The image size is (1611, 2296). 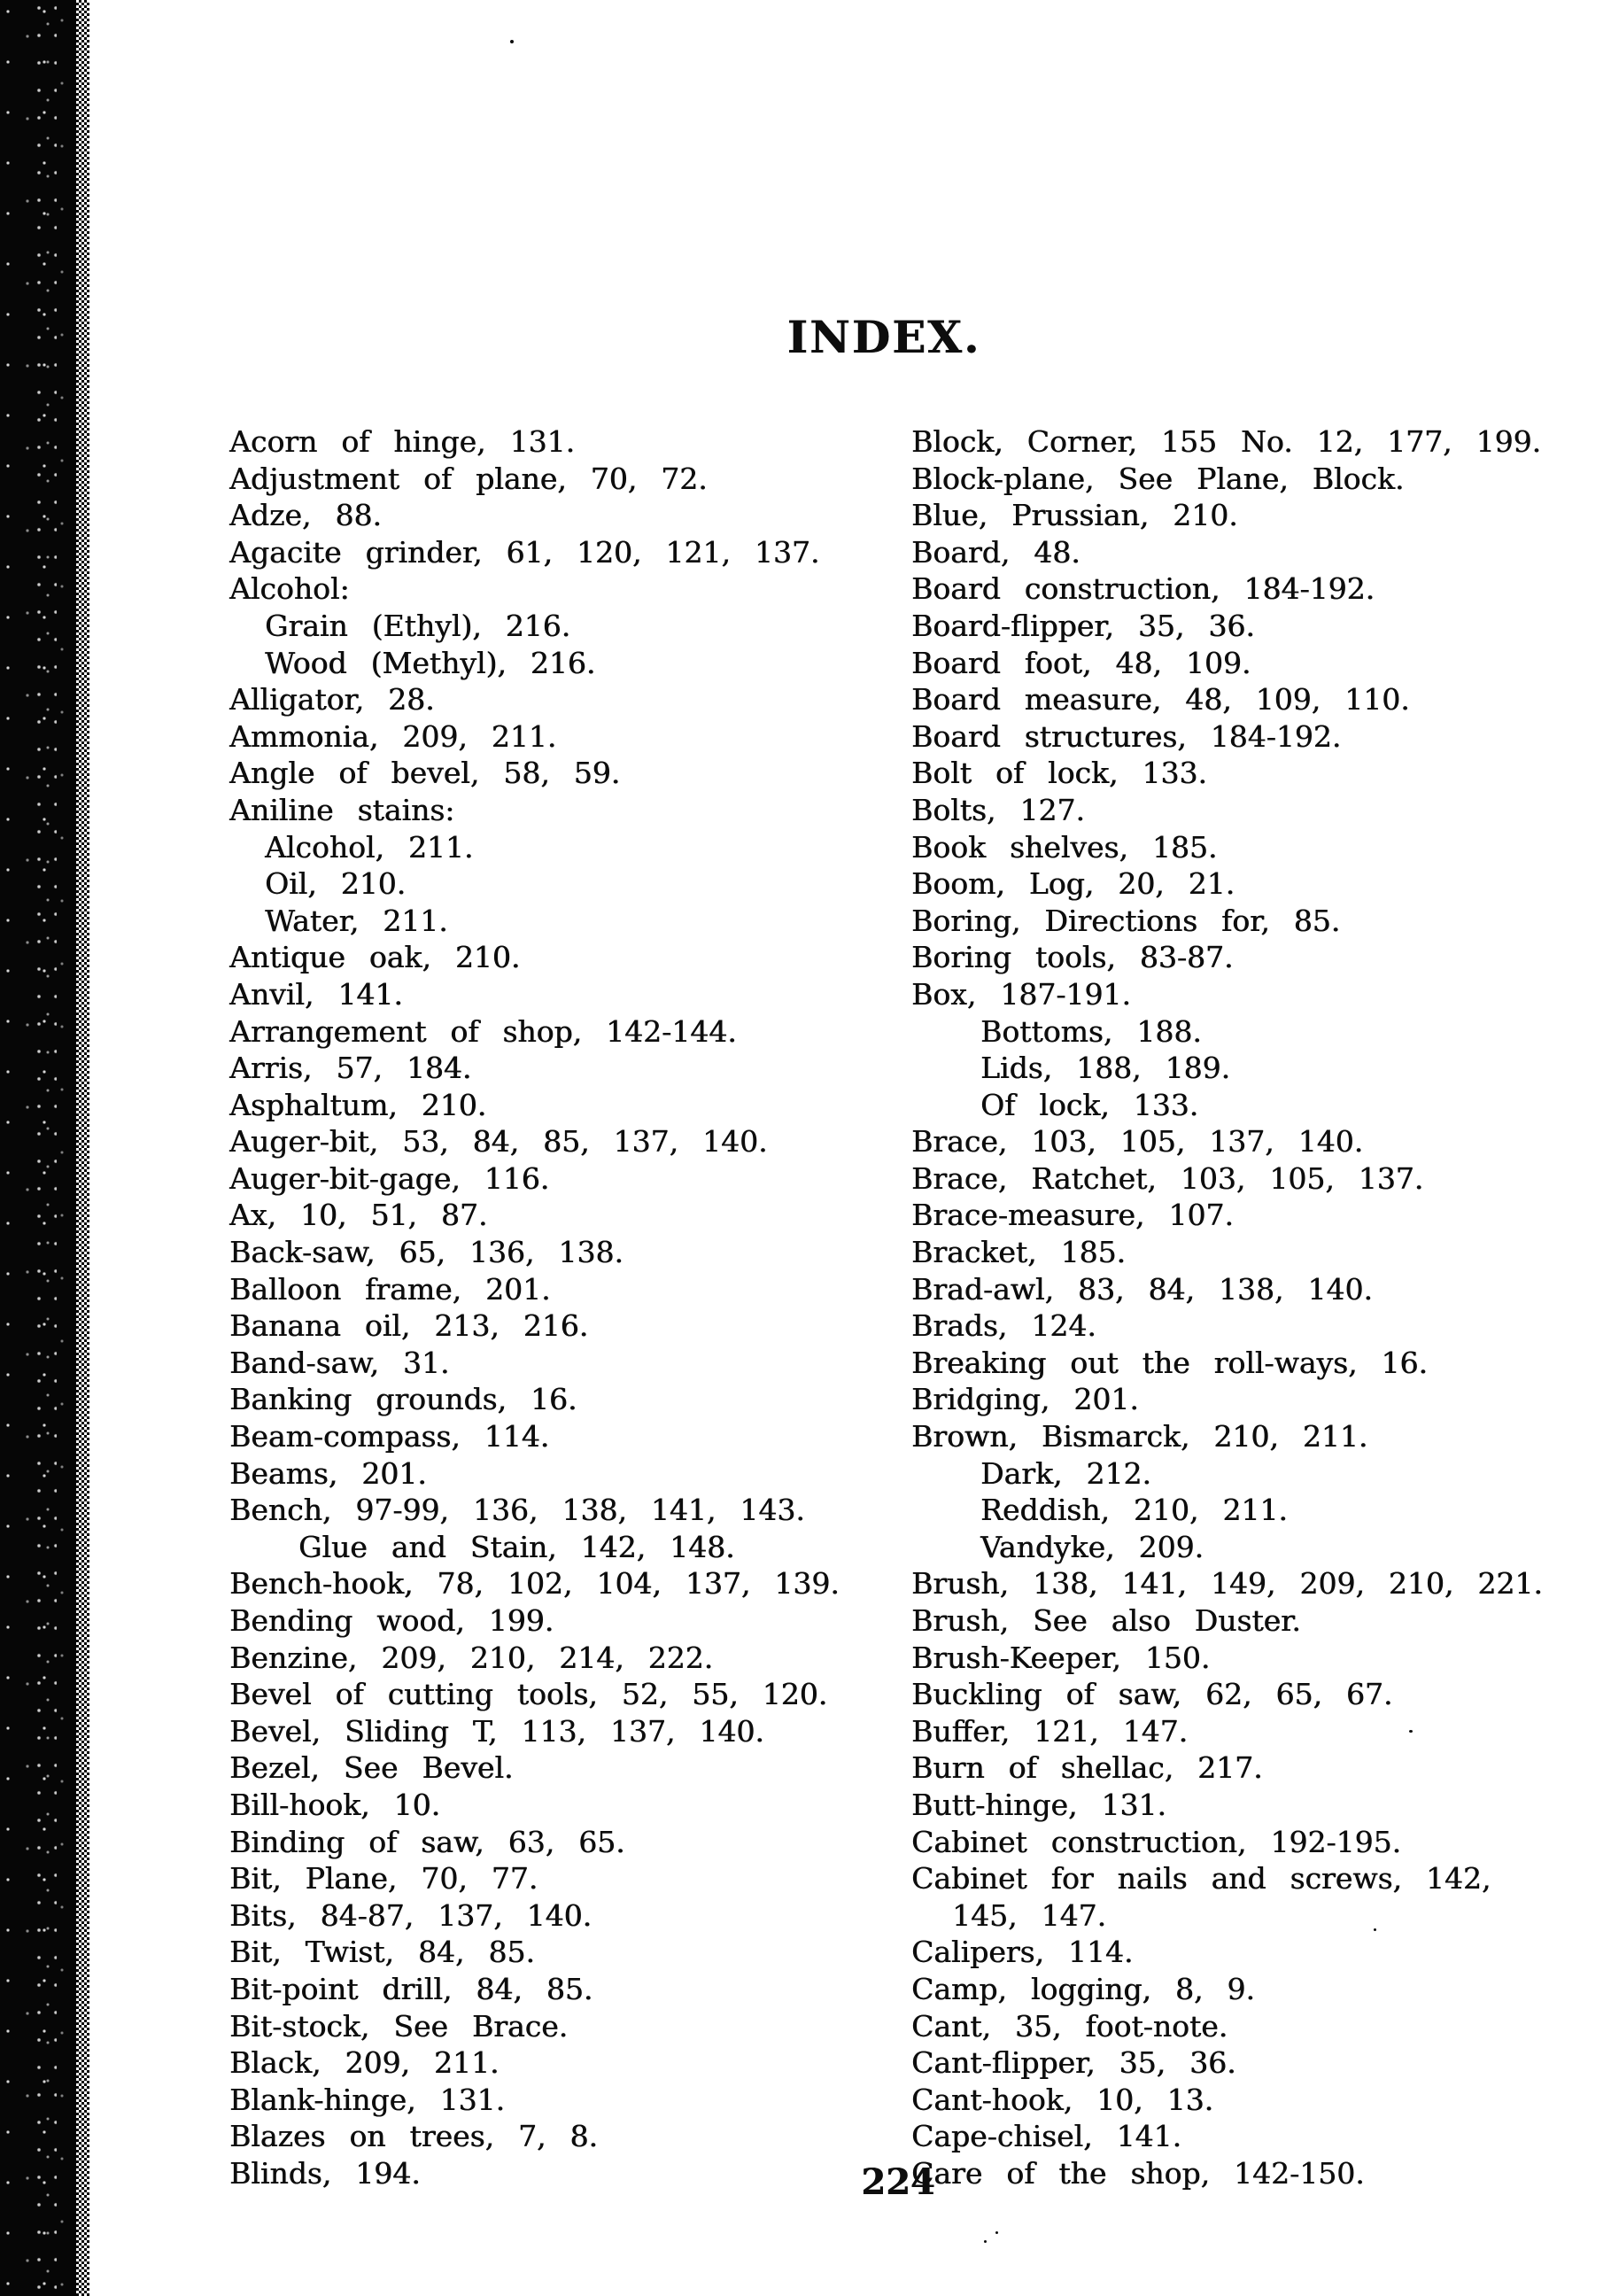 What do you see at coordinates (402, 442) in the screenshot?
I see `index-entry: Acorn of hinge, 131.` at bounding box center [402, 442].